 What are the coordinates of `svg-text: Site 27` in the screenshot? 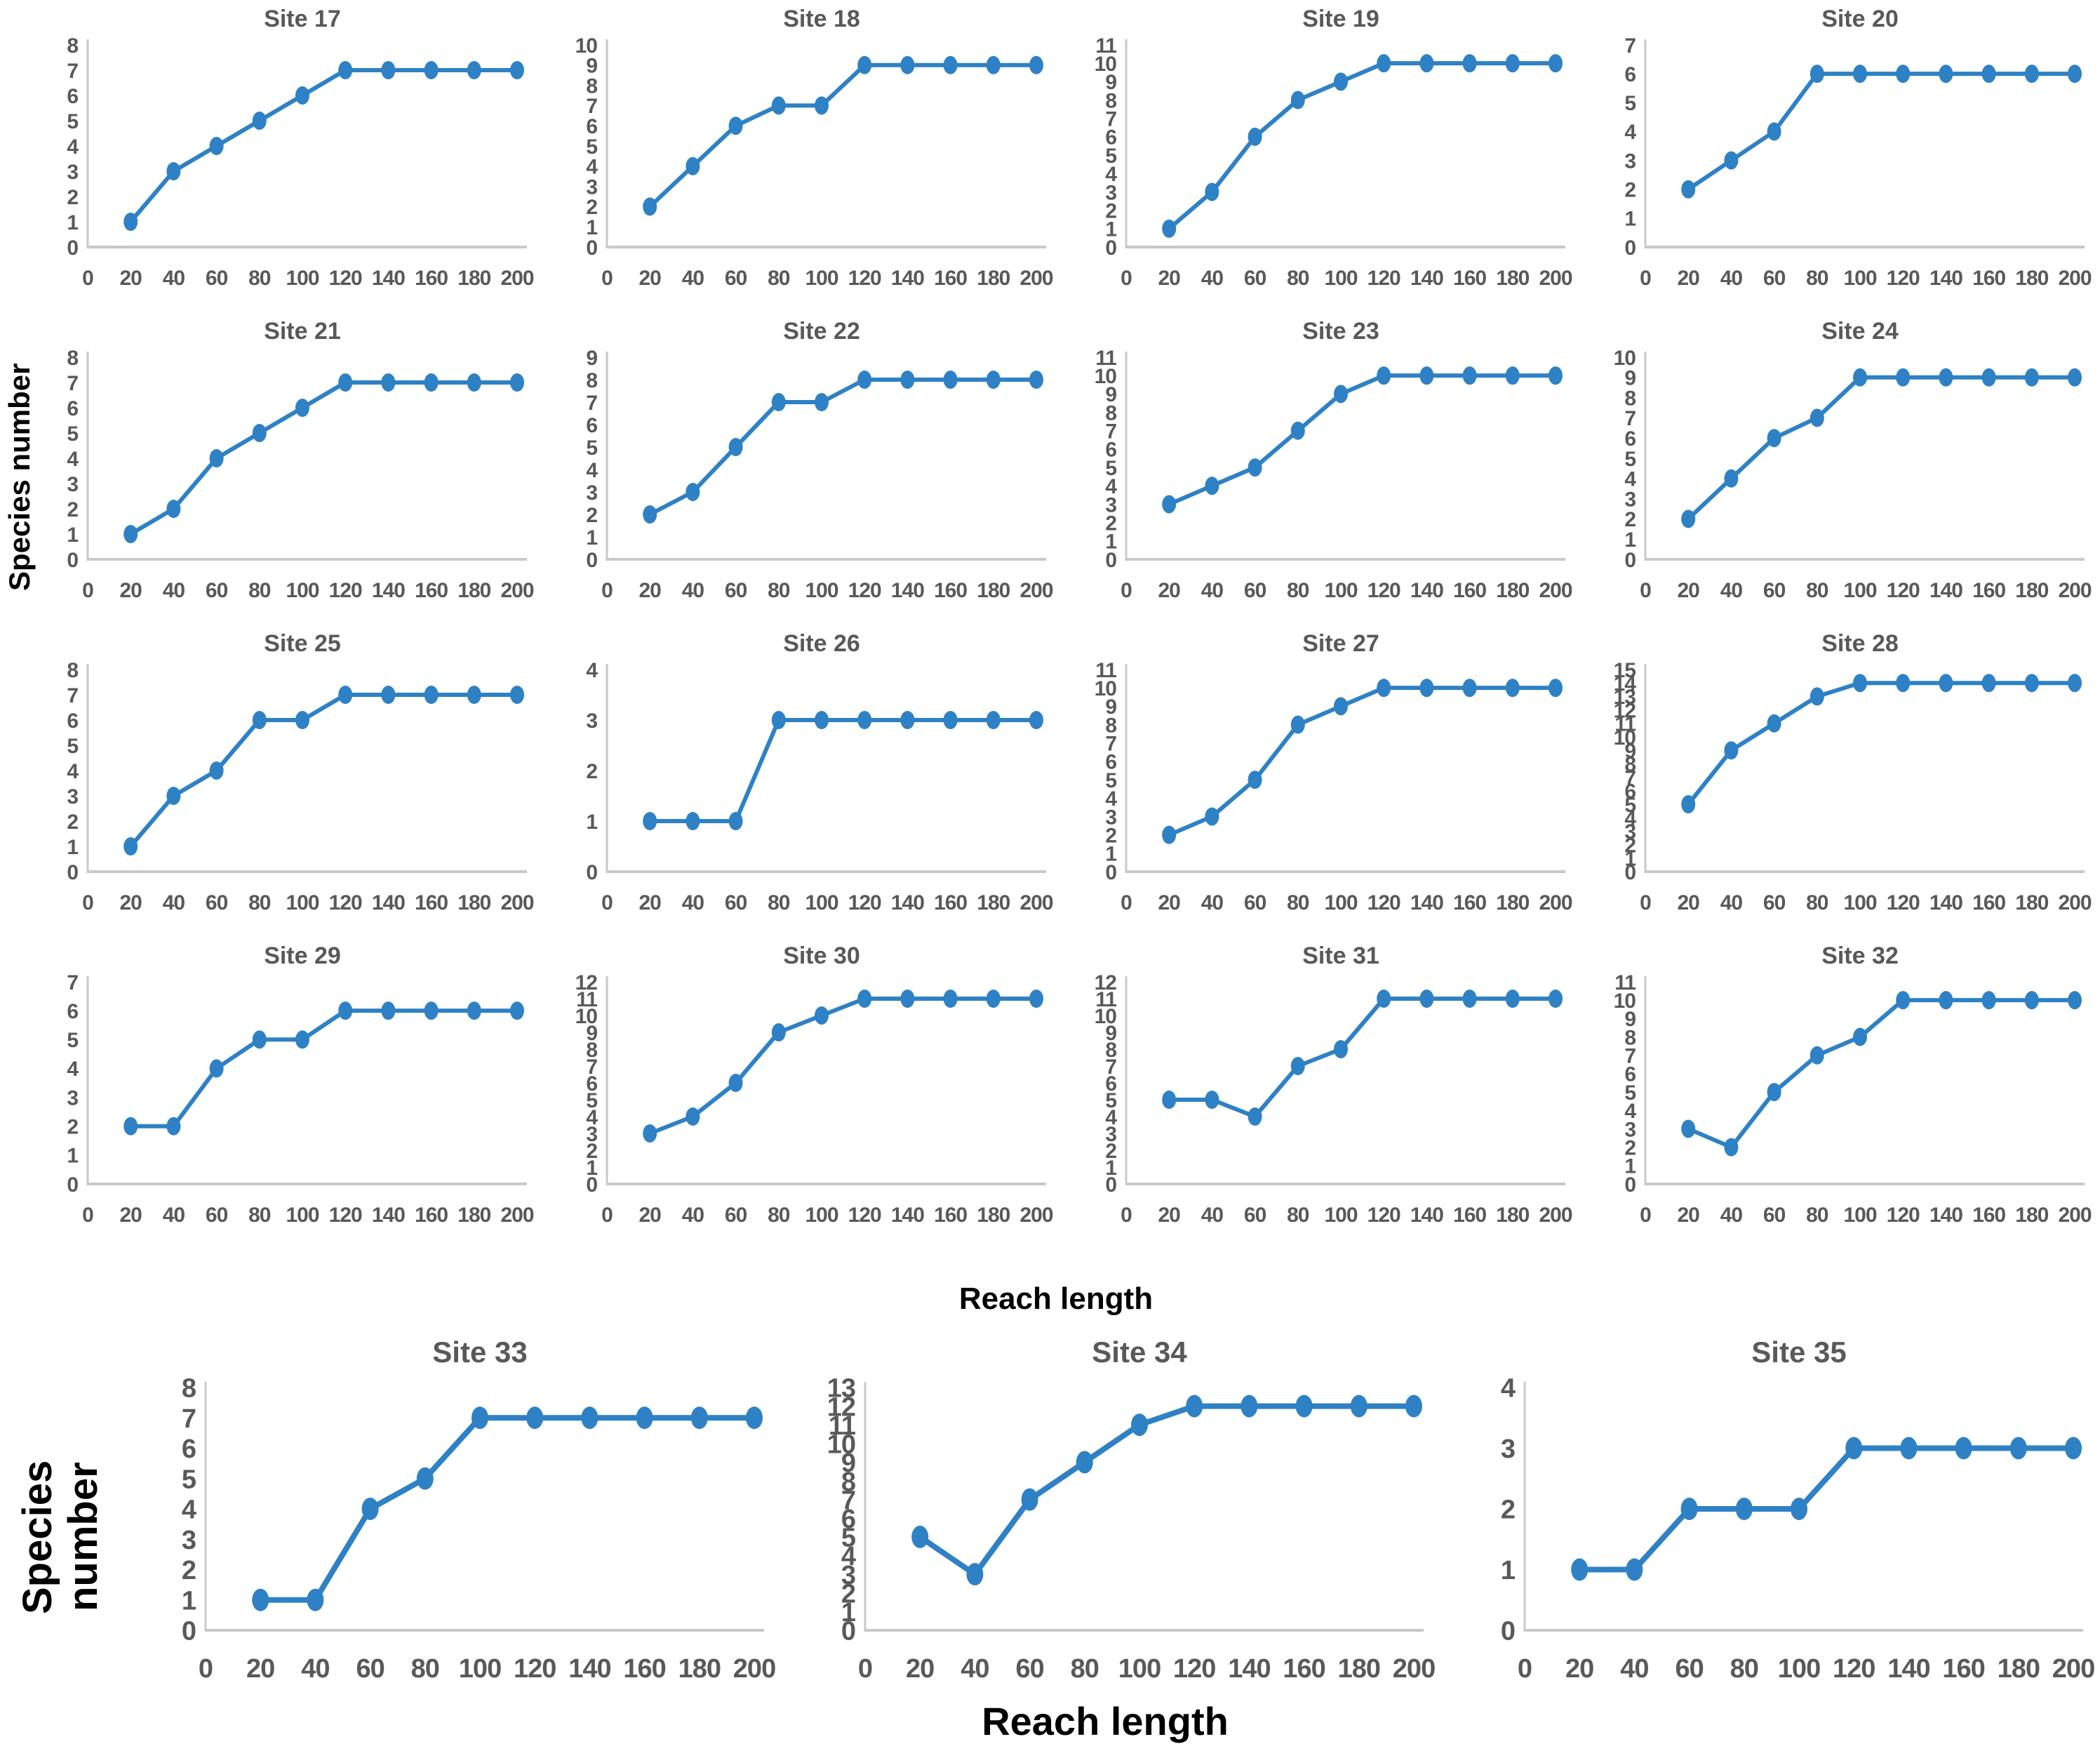 It's located at (1340, 643).